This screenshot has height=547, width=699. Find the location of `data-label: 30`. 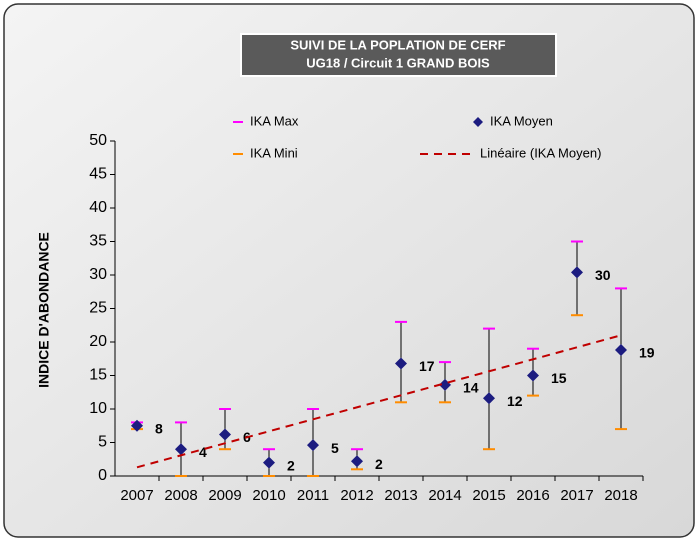

data-label: 30 is located at coordinates (603, 275).